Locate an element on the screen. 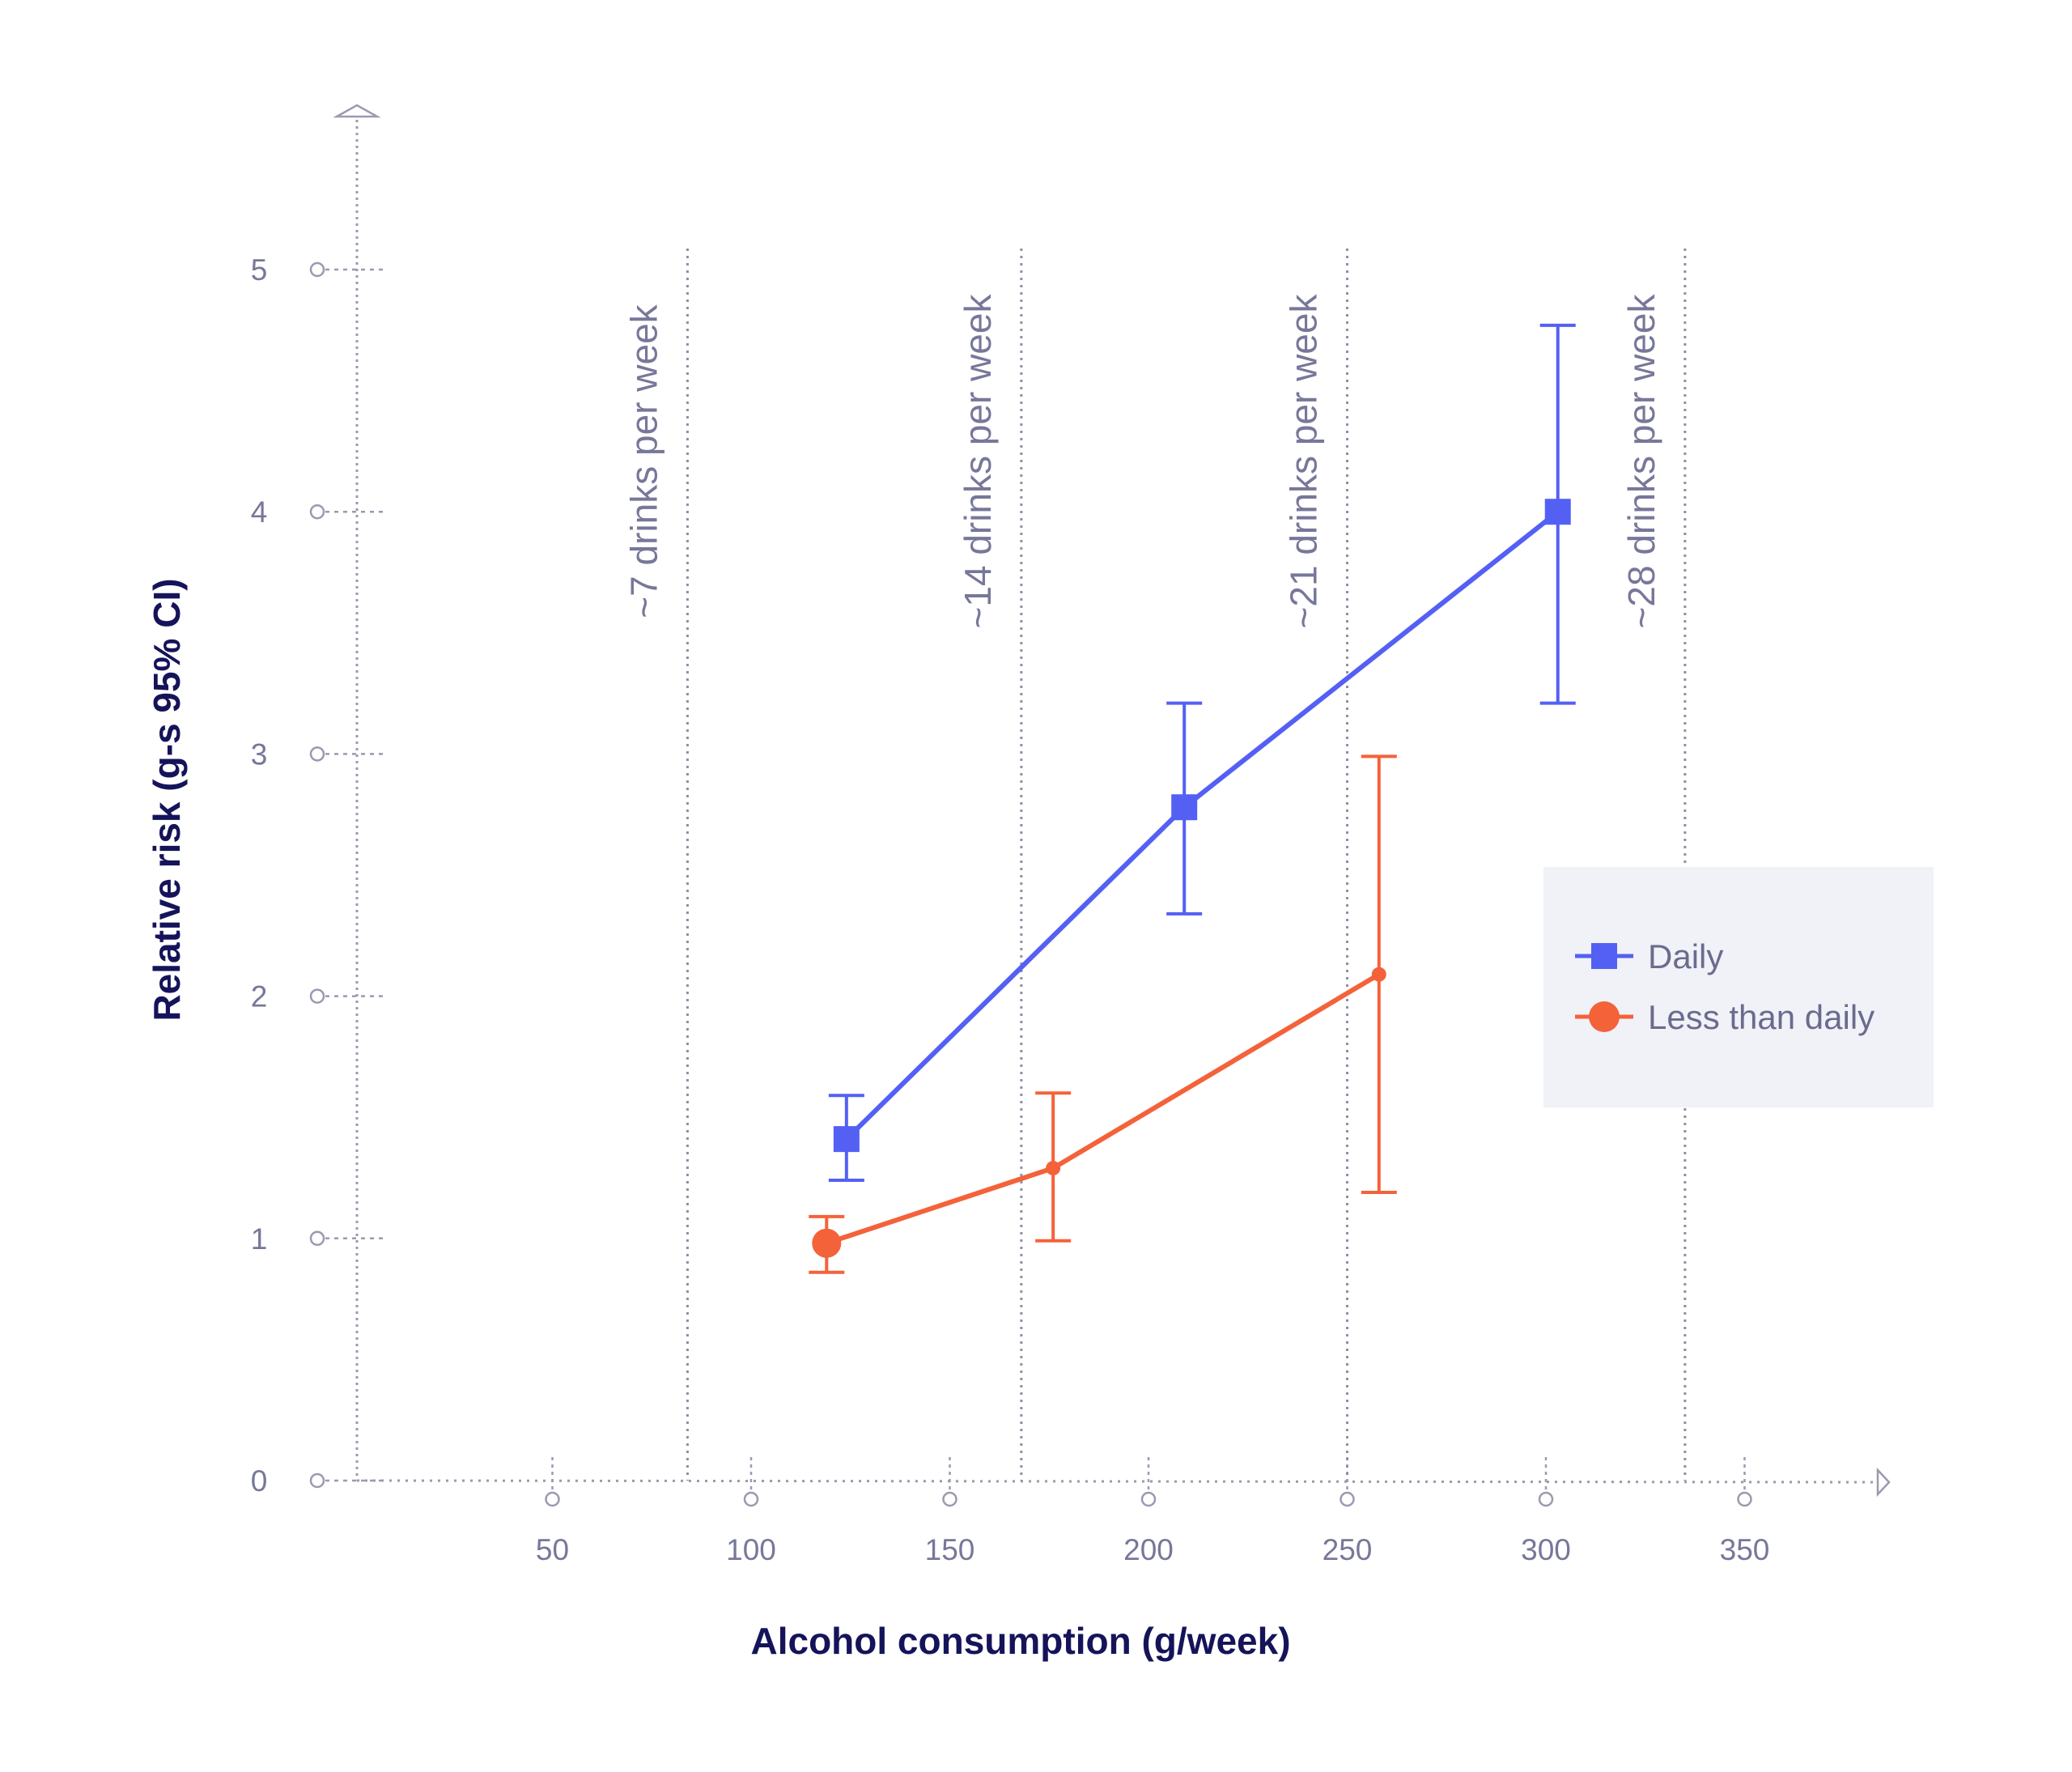 The height and width of the screenshot is (1772, 2072). x-tick-label: 100 is located at coordinates (751, 1550).